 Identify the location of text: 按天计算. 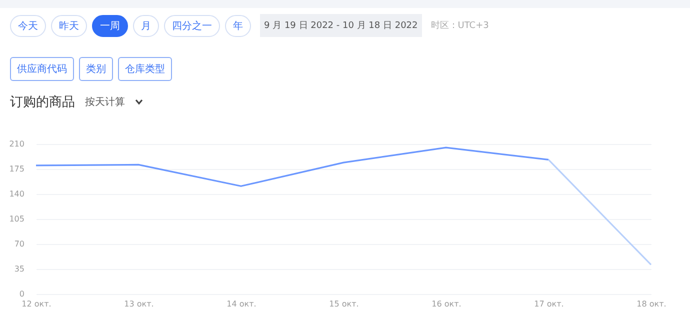
(105, 102).